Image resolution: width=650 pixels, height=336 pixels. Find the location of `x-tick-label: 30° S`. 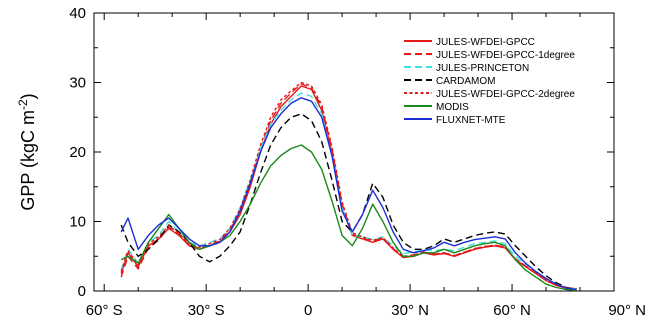

x-tick-label: 30° S is located at coordinates (206, 310).